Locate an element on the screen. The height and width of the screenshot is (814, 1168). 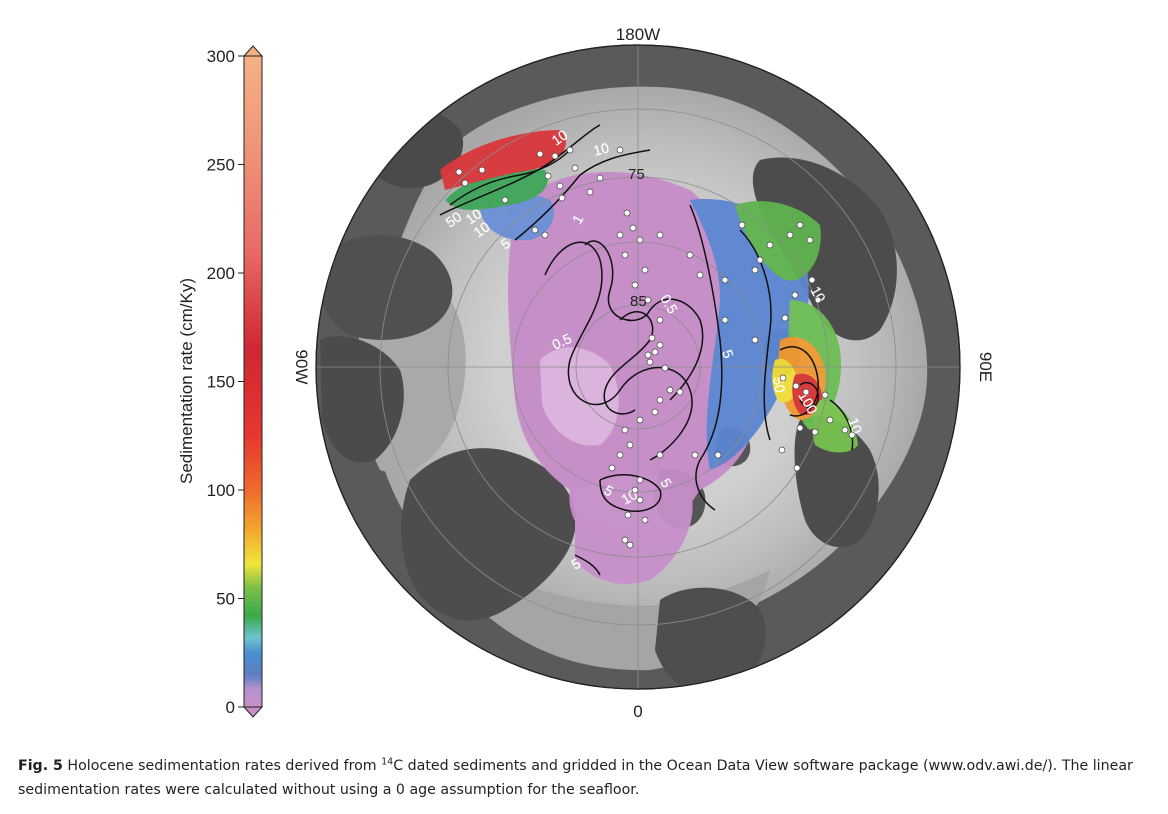
colorbar-tick-label: 0 is located at coordinates (230, 707).